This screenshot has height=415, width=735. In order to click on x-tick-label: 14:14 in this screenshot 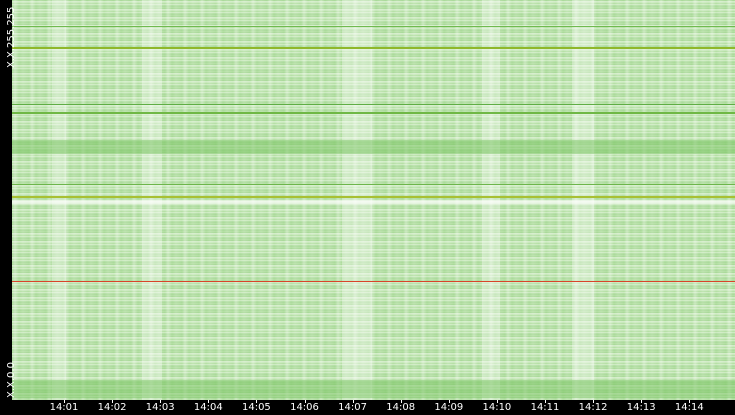, I will do `click(689, 407)`.